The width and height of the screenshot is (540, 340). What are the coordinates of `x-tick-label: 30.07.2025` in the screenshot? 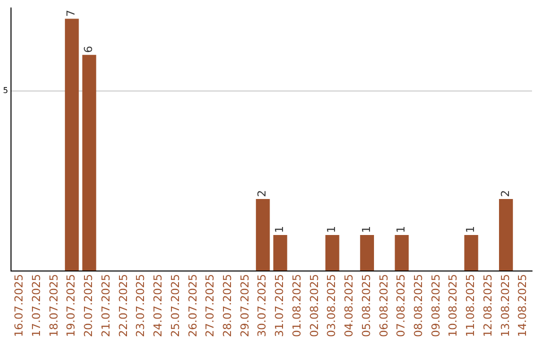 It's located at (262, 306).